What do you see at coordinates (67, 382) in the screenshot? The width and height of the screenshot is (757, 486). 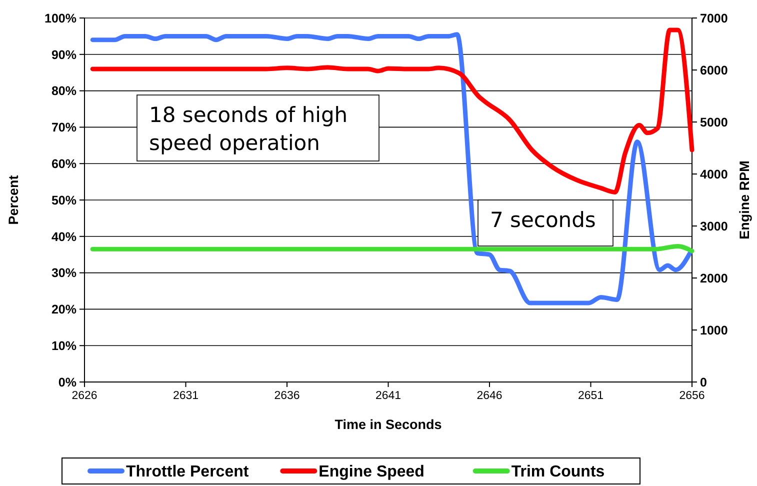 I see `y-tick-label: 0%` at bounding box center [67, 382].